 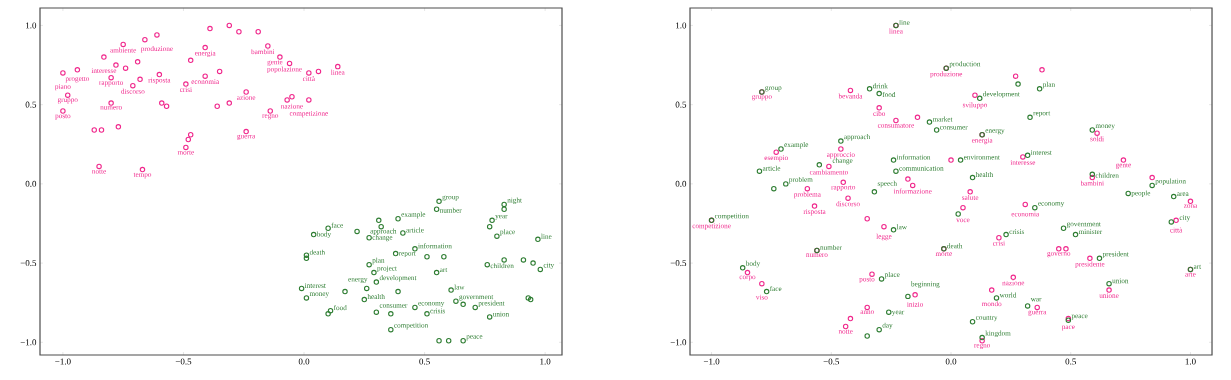 I want to click on y-tick-label: 1.0, so click(x=31, y=25).